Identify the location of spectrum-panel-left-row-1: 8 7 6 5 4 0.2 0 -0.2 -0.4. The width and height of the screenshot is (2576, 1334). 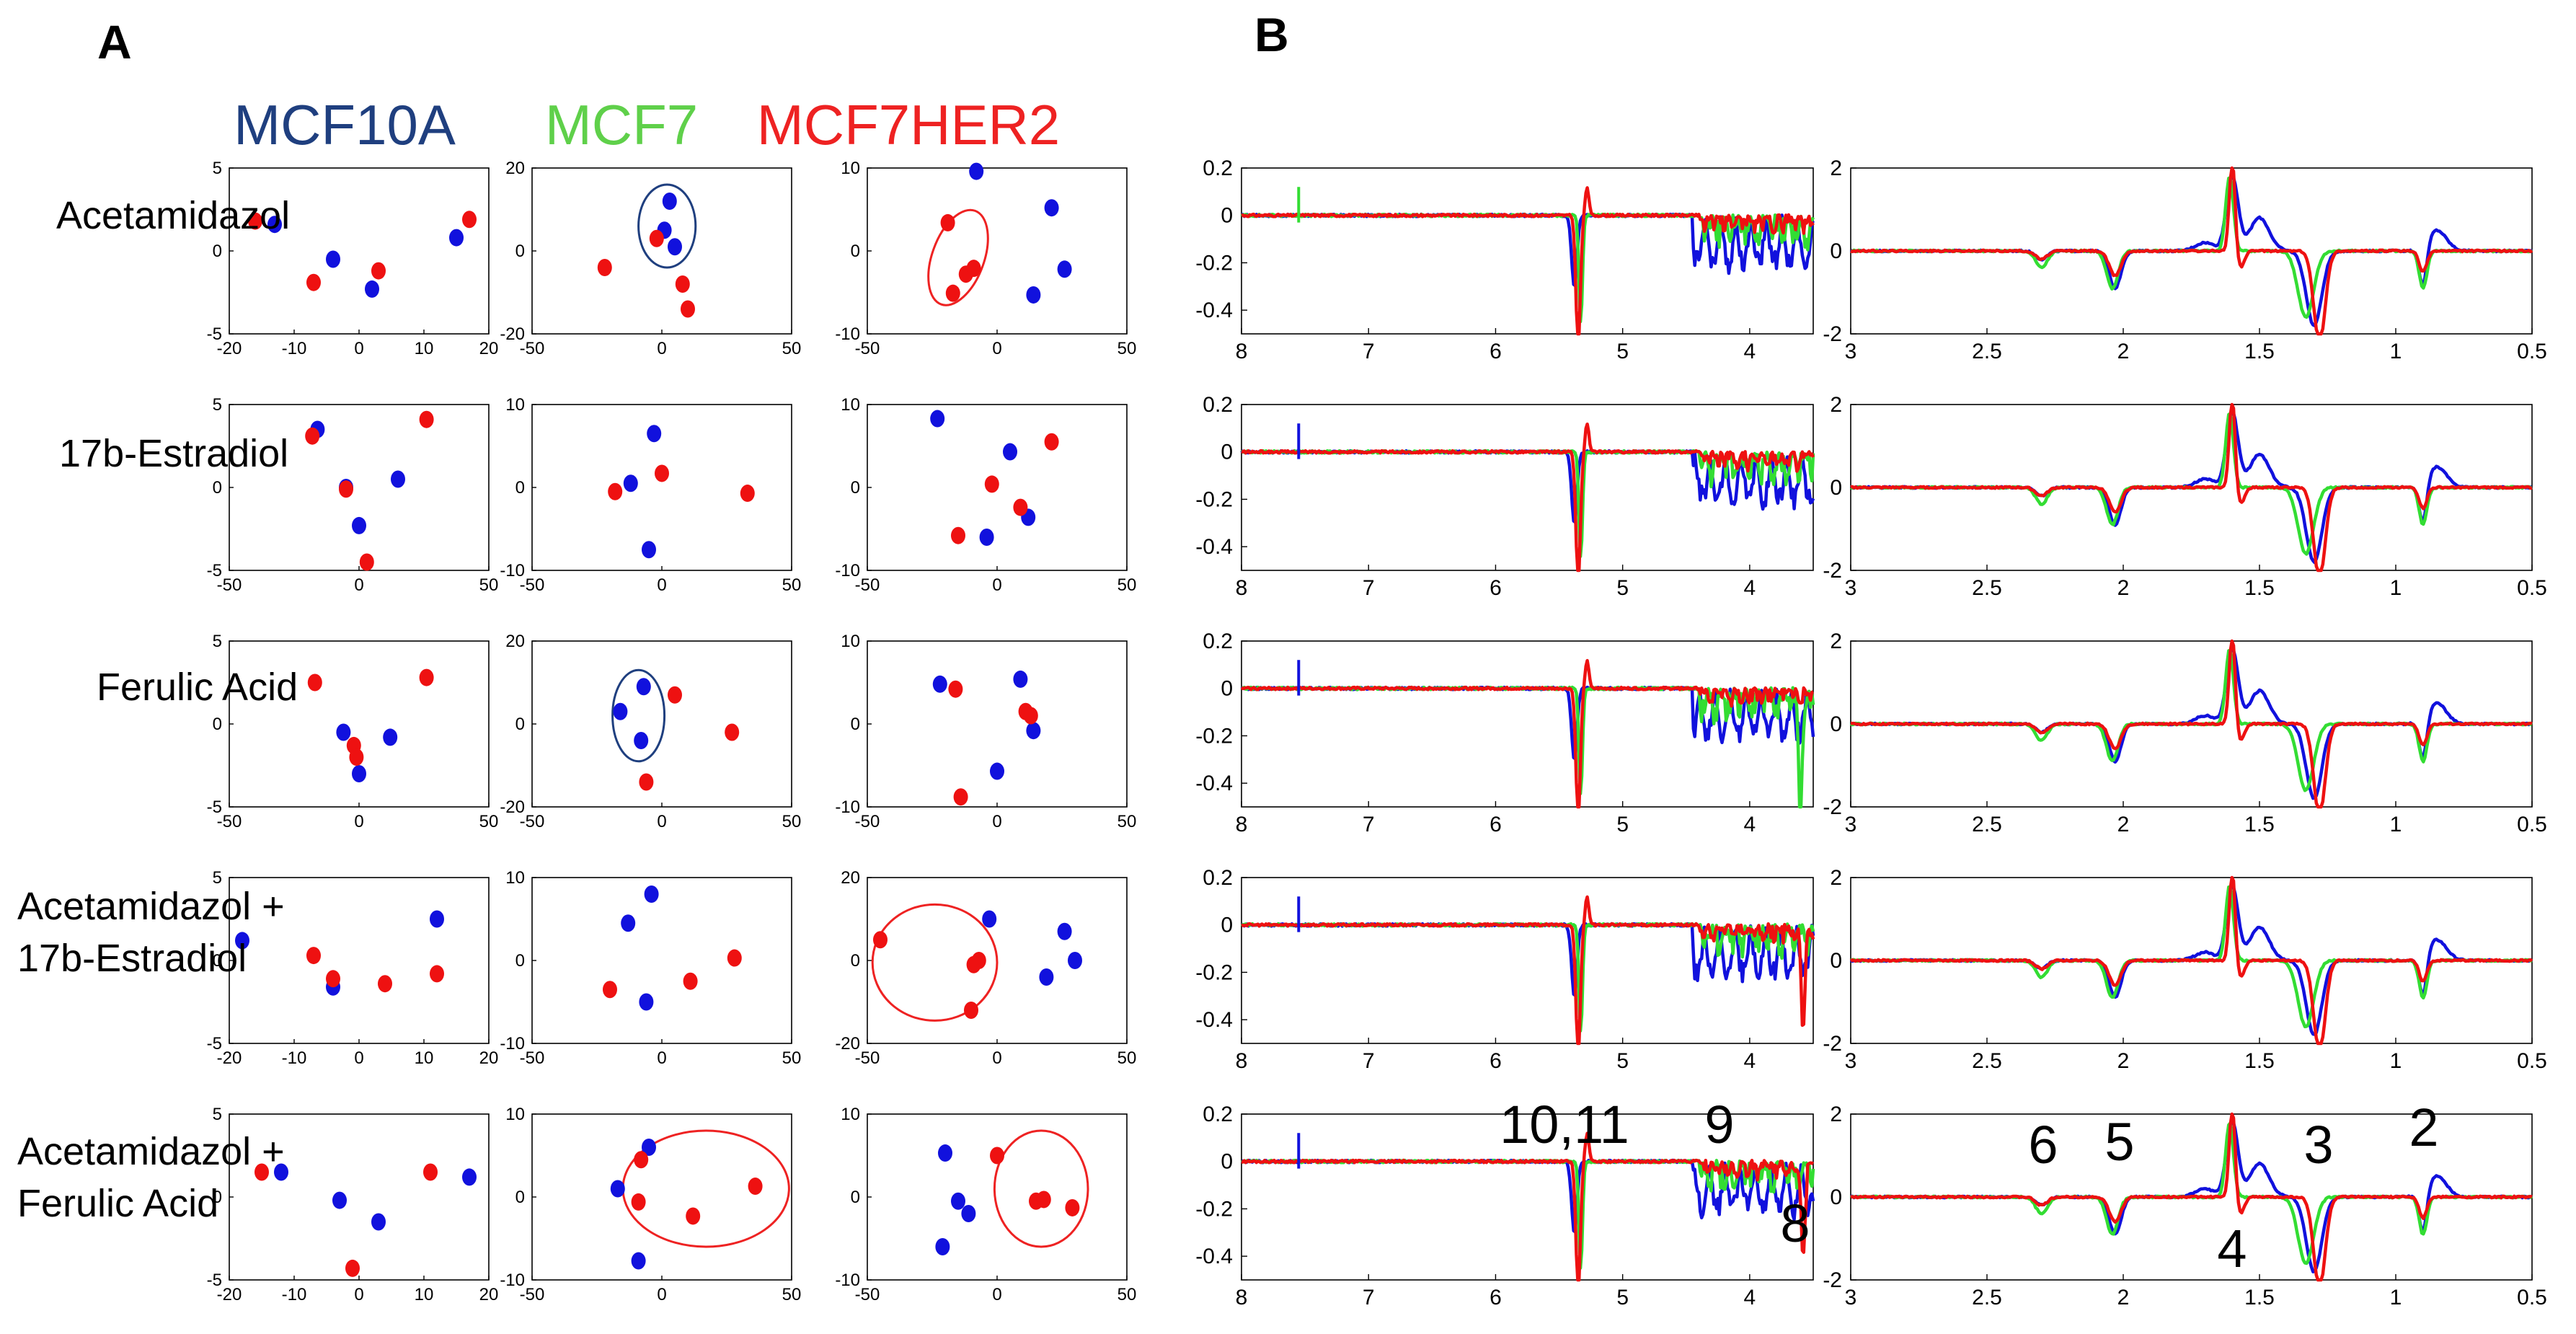
(1505, 496).